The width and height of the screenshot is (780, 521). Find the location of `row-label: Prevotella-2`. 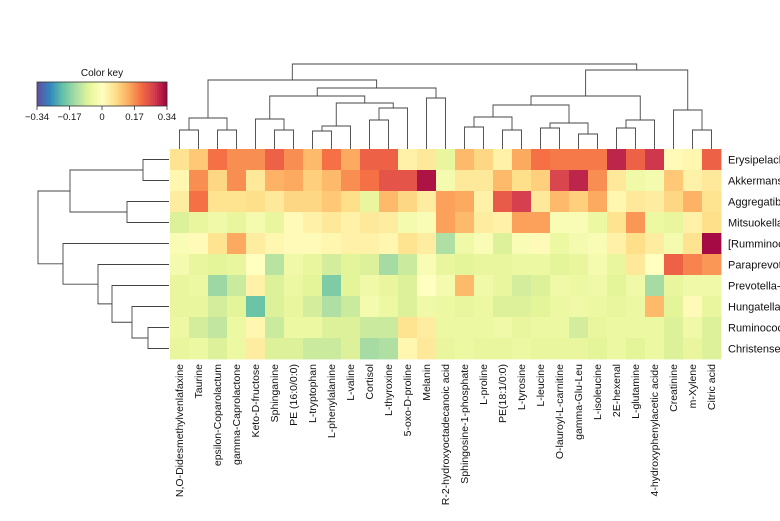

row-label: Prevotella-2 is located at coordinates (754, 287).